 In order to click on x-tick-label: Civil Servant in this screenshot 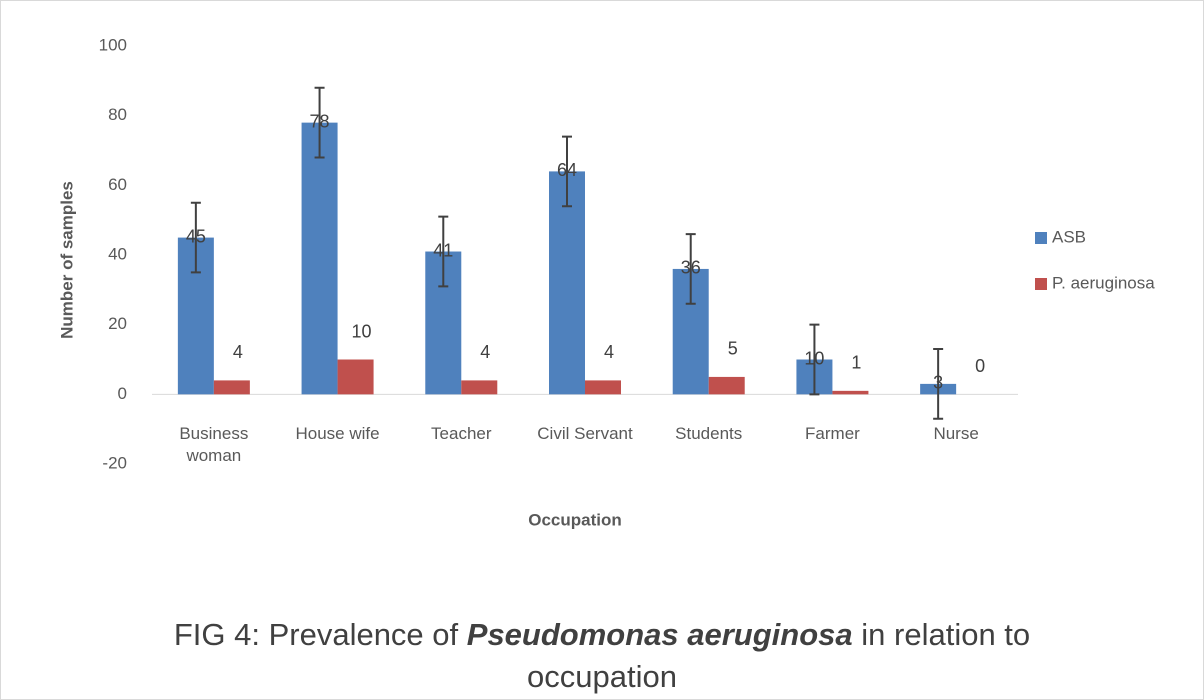, I will do `click(585, 434)`.